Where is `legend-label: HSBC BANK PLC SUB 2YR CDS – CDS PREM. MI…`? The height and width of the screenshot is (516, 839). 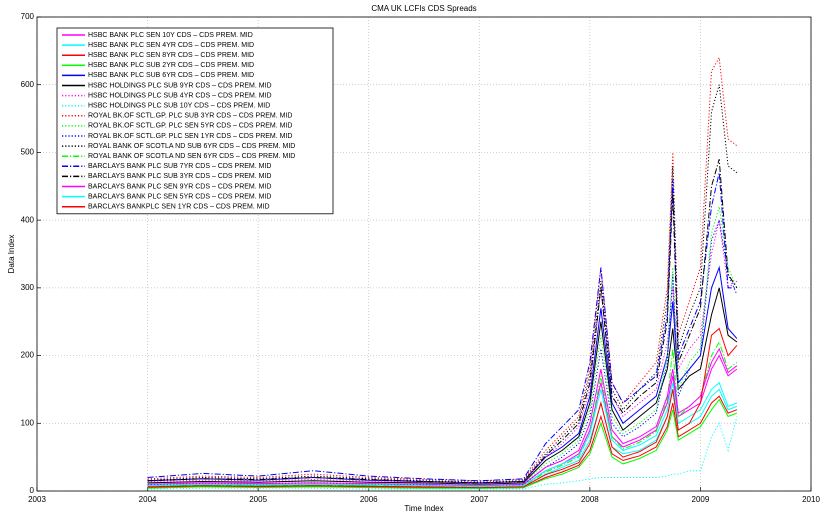 legend-label: HSBC BANK PLC SUB 2YR CDS – CDS PREM. MI… is located at coordinates (171, 65).